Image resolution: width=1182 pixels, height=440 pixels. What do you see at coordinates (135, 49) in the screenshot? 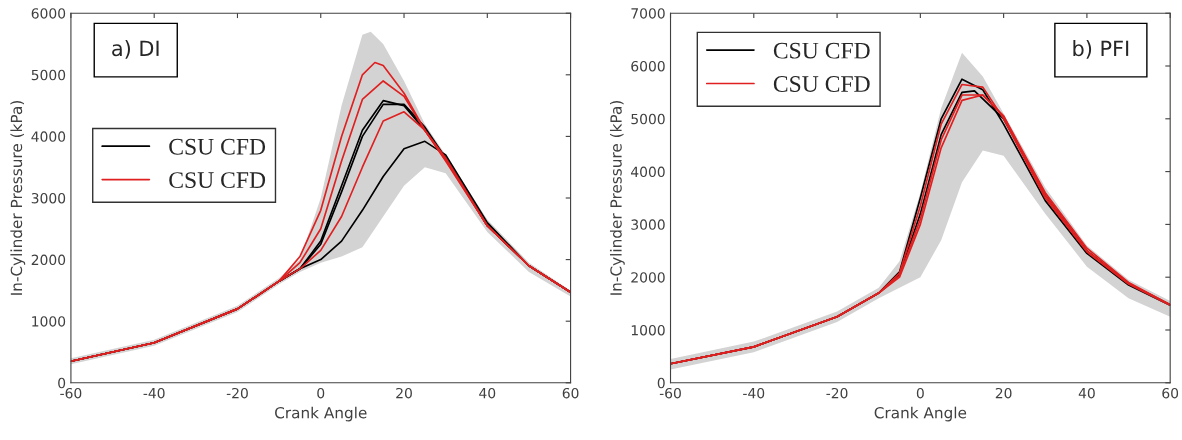
I see `text: a) DI` at bounding box center [135, 49].